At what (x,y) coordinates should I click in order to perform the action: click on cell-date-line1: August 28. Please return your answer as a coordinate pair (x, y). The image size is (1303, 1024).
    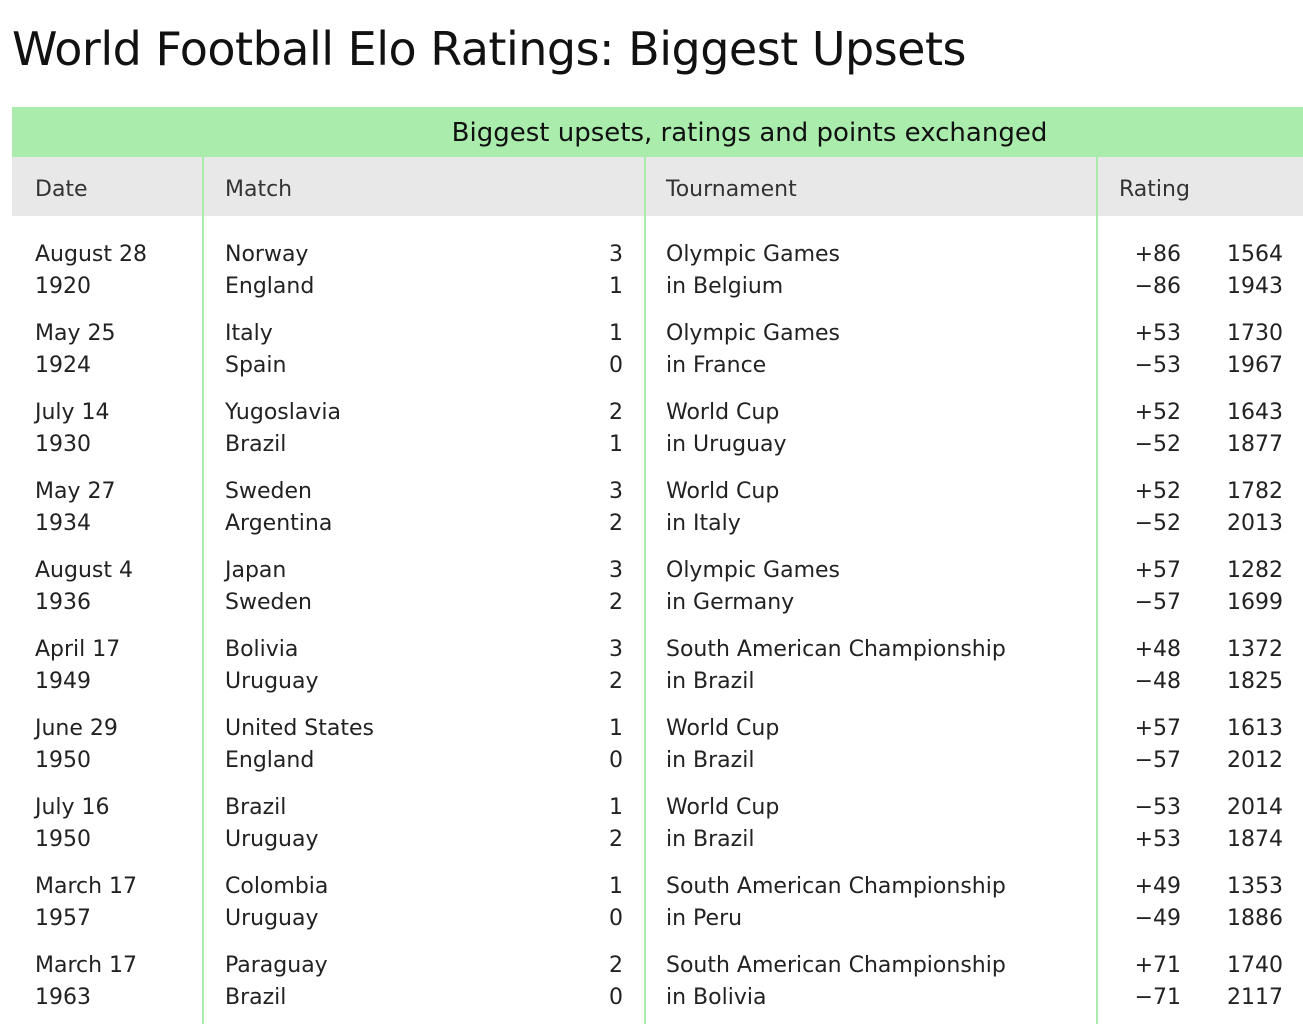
    Looking at the image, I should click on (91, 254).